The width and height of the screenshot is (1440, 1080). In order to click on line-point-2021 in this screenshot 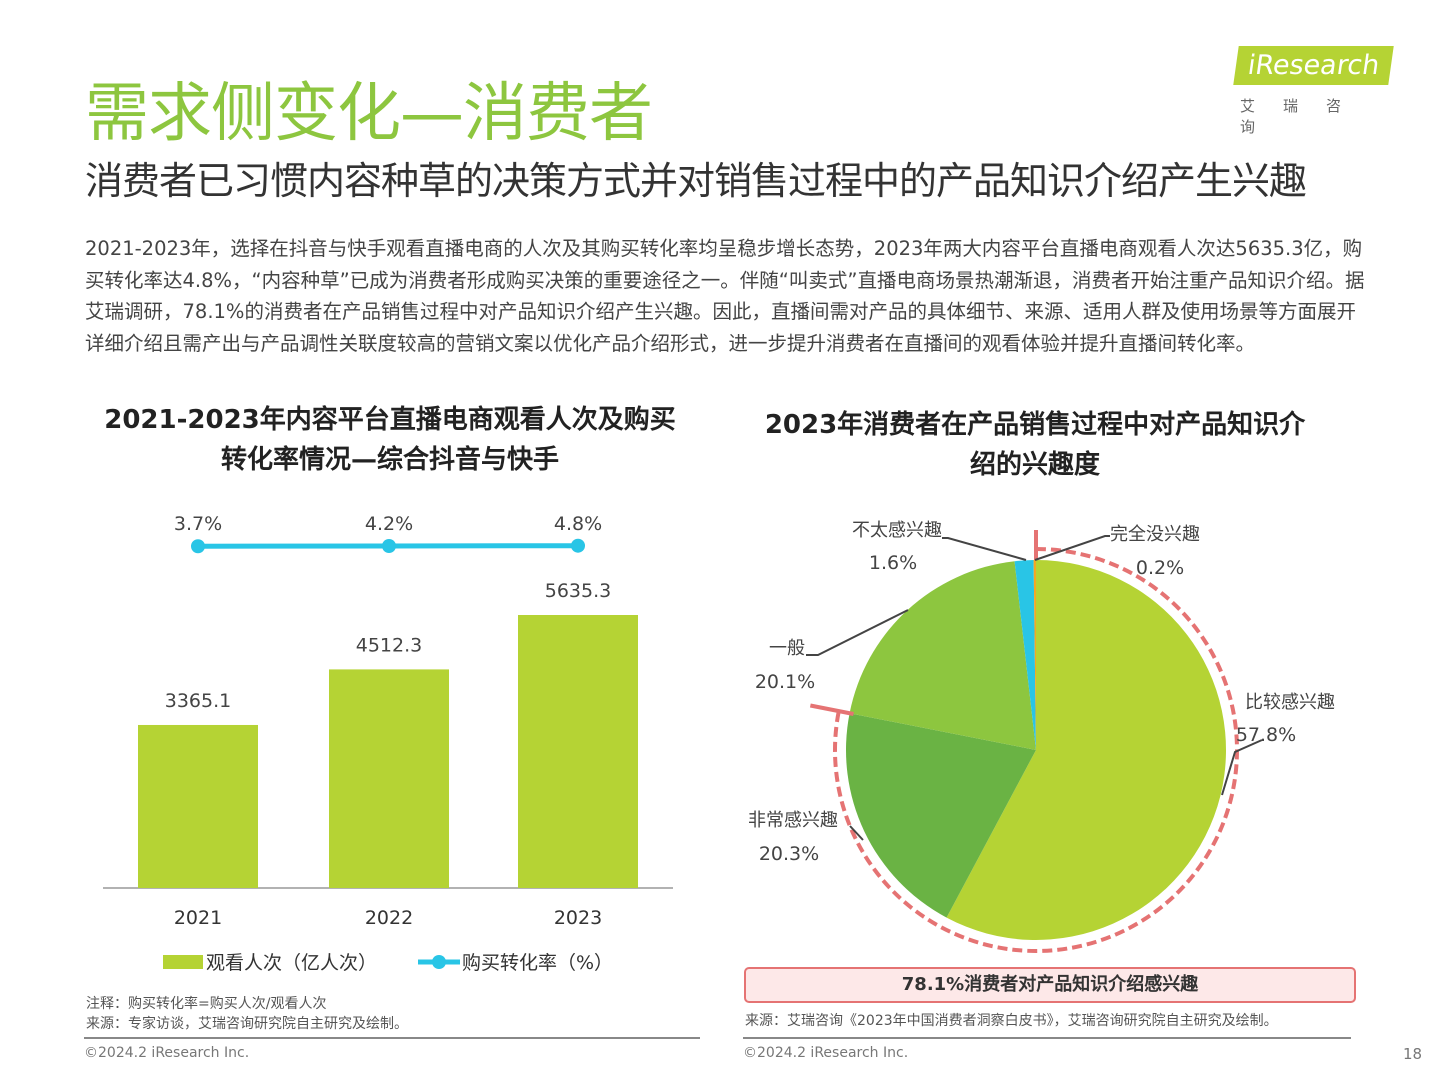, I will do `click(198, 546)`.